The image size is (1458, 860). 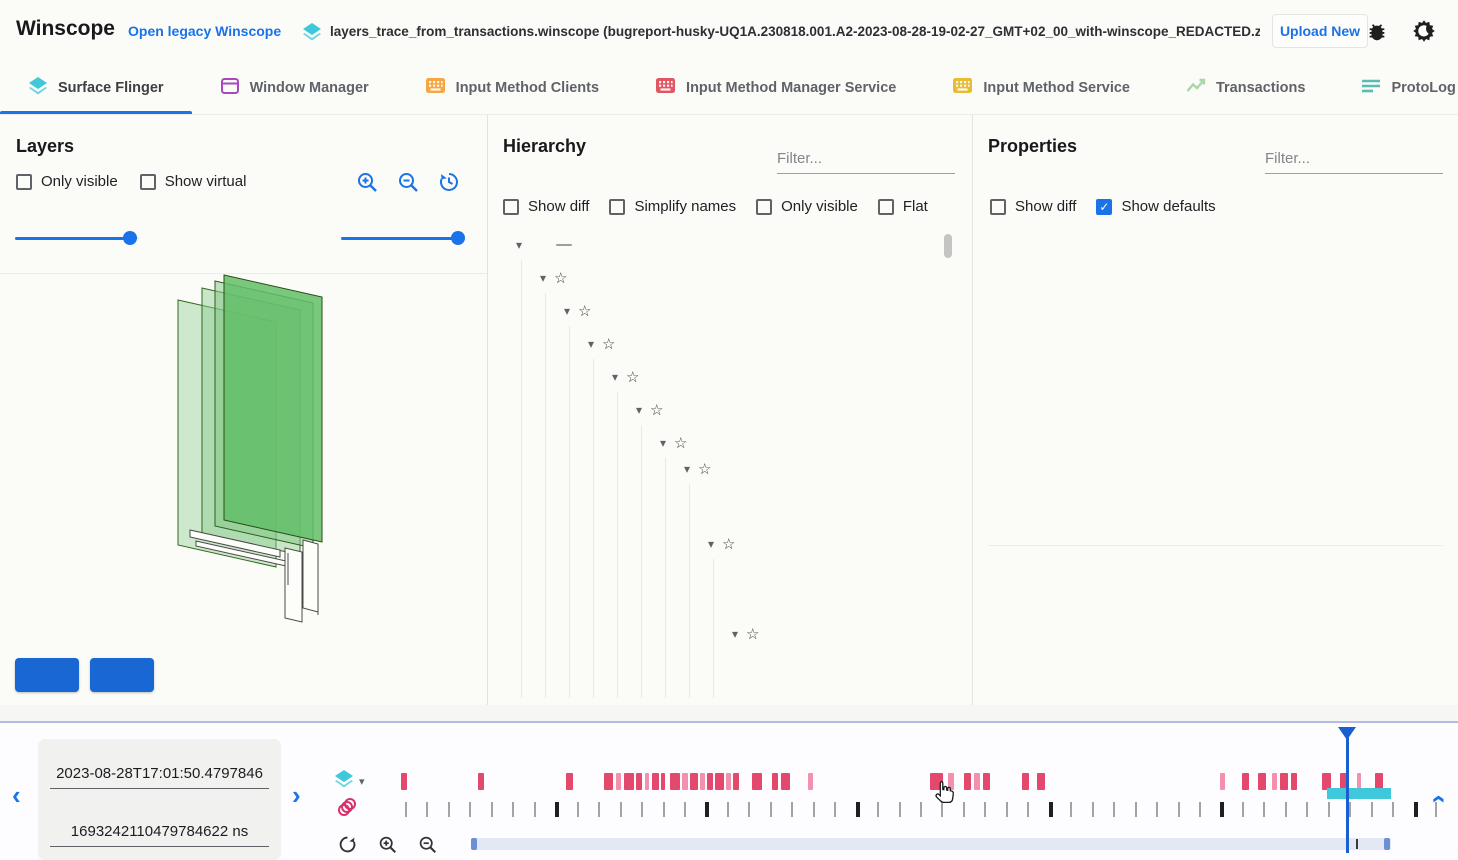 I want to click on zoom-range-left-handle, so click(x=474, y=844).